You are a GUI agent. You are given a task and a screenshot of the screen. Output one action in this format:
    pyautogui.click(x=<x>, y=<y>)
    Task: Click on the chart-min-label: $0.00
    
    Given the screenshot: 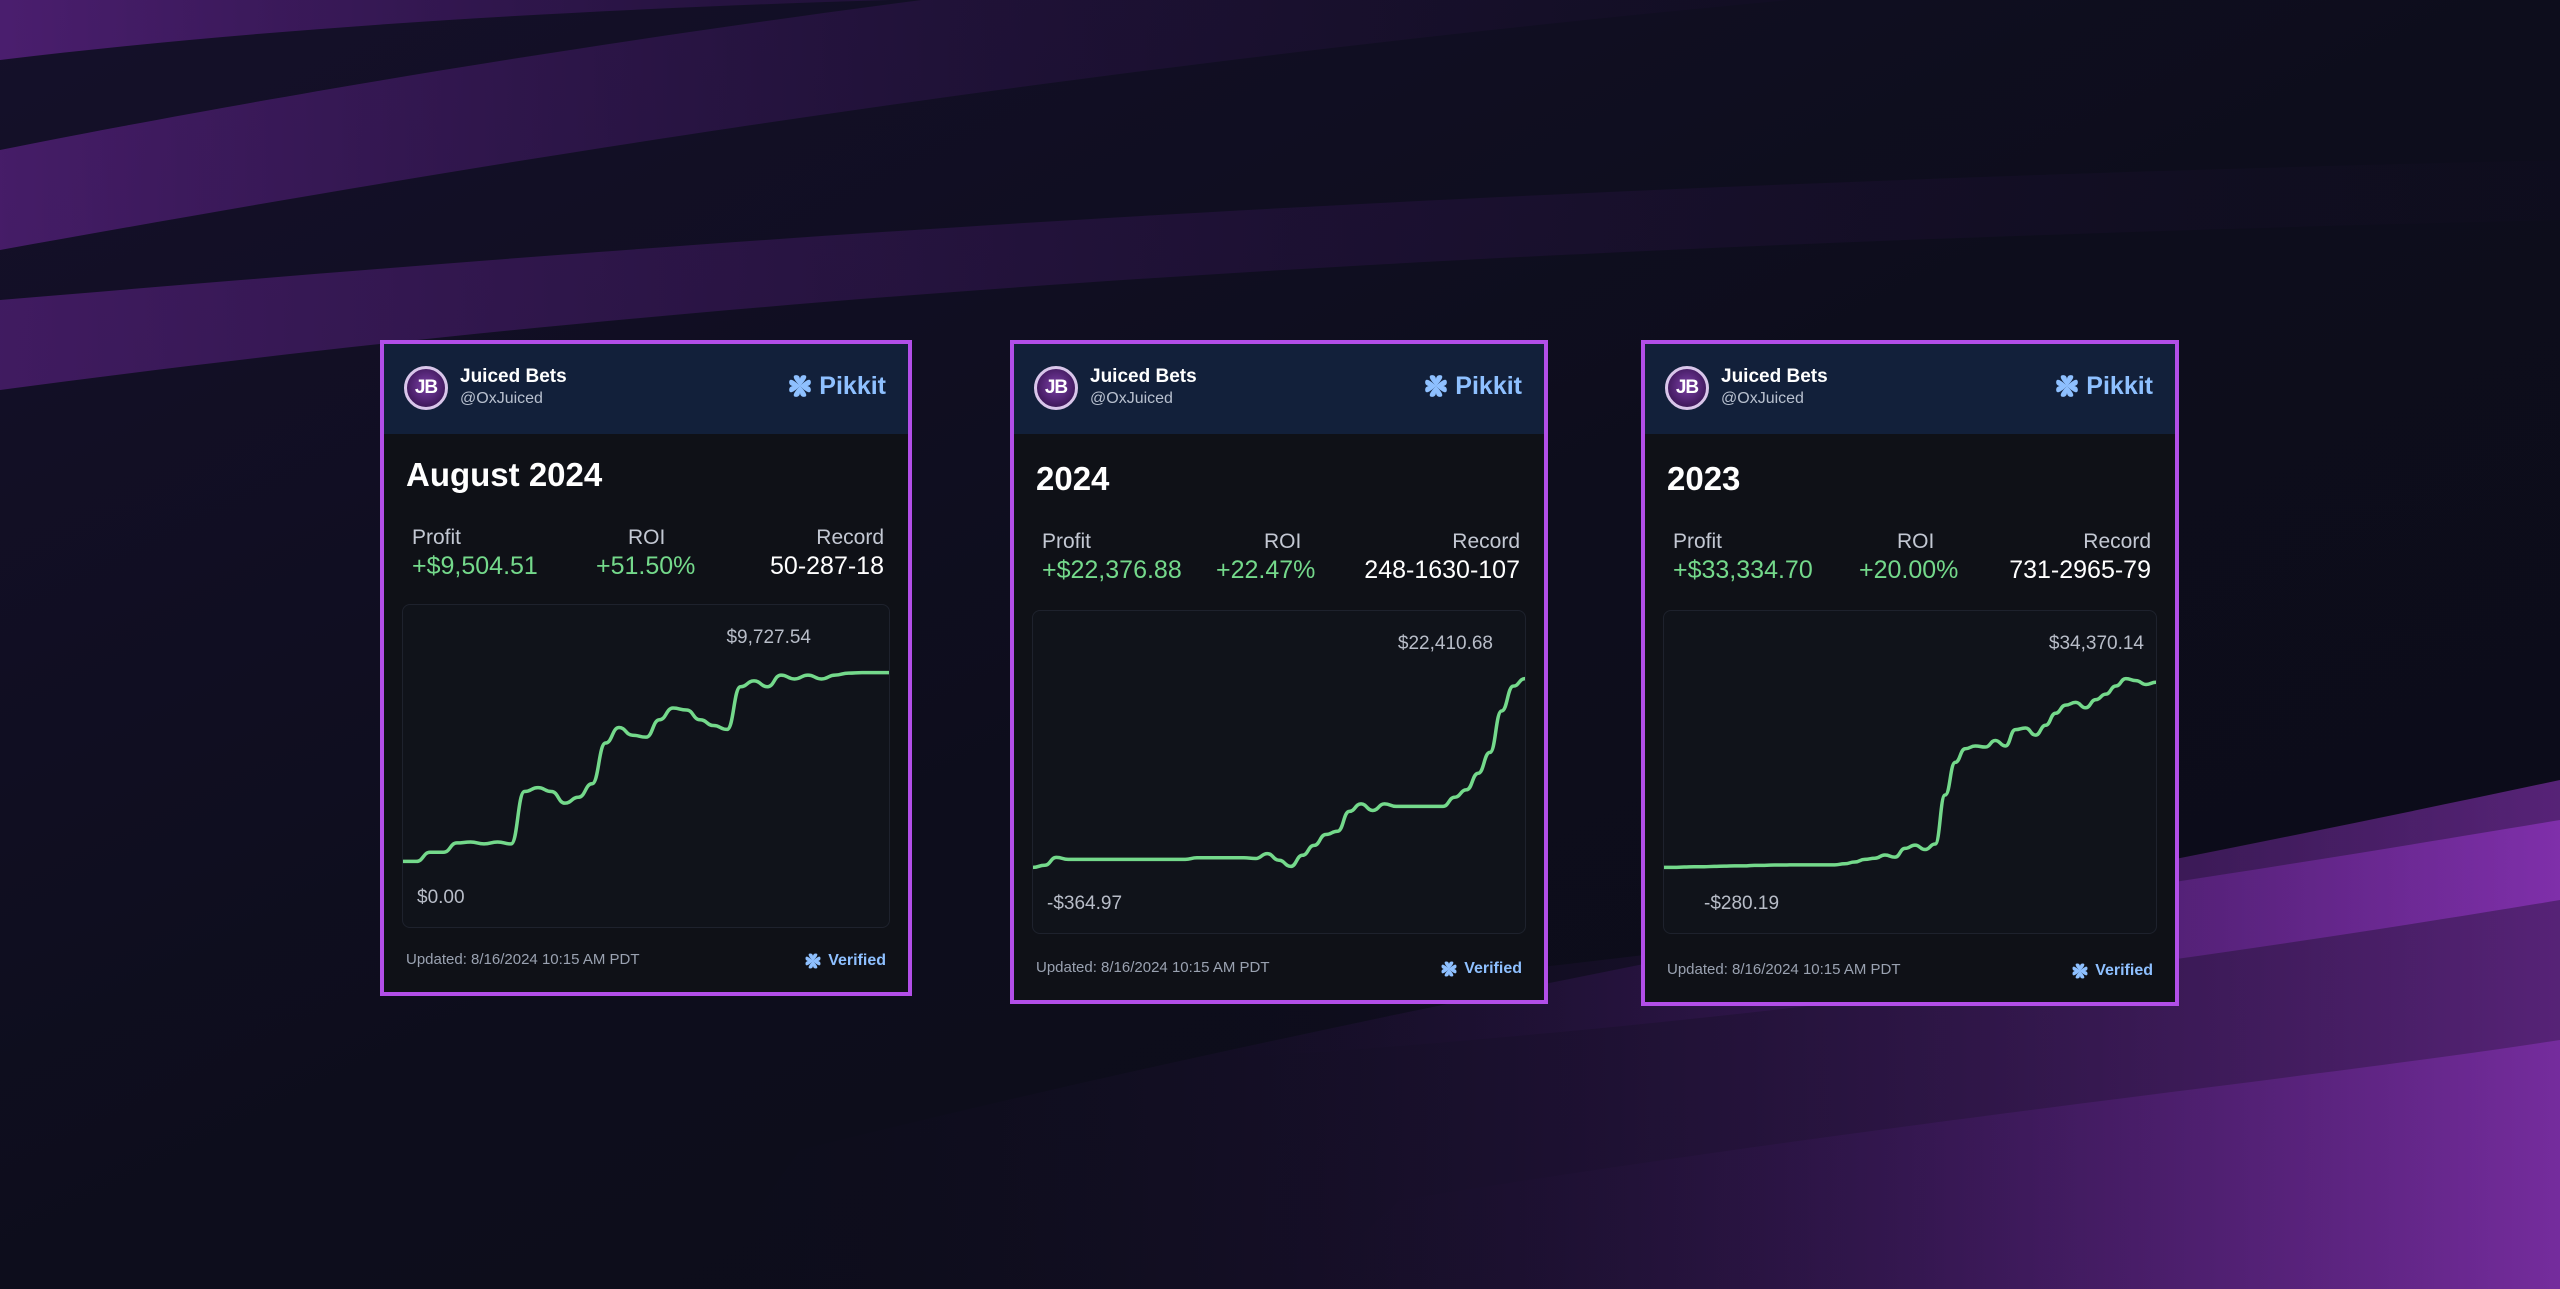 What is the action you would take?
    pyautogui.click(x=441, y=897)
    